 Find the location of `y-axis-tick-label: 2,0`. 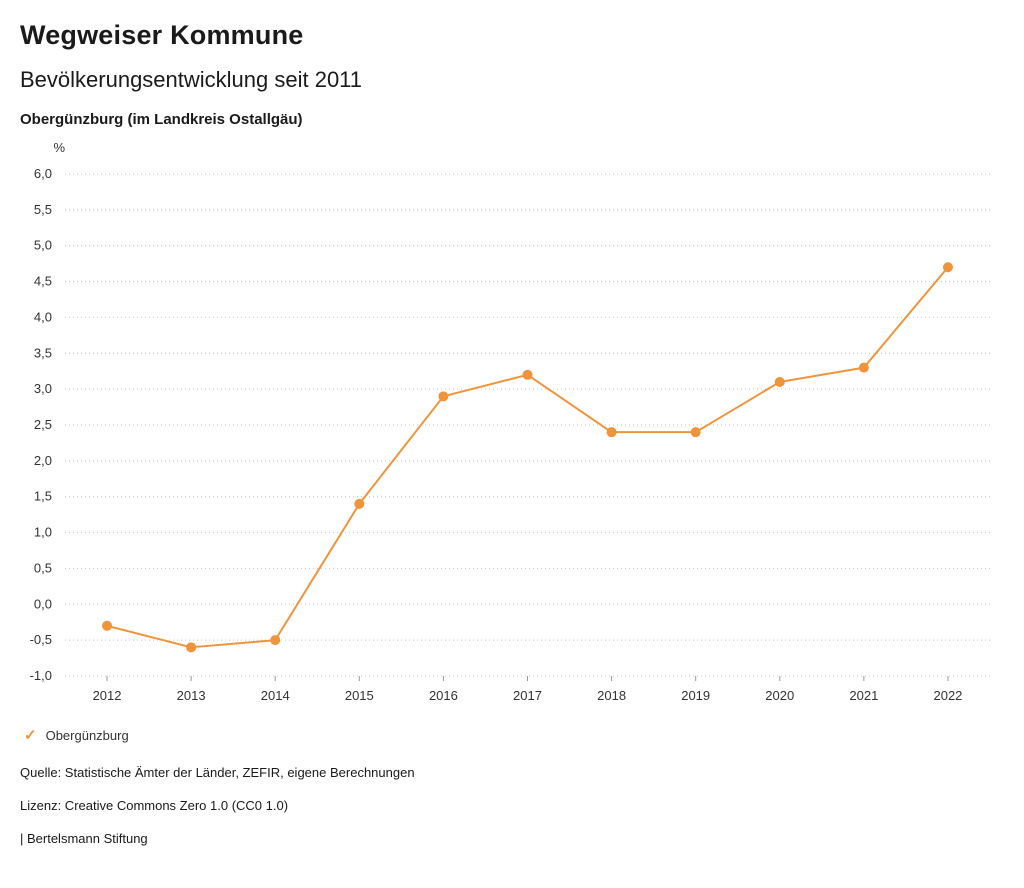

y-axis-tick-label: 2,0 is located at coordinates (43, 460).